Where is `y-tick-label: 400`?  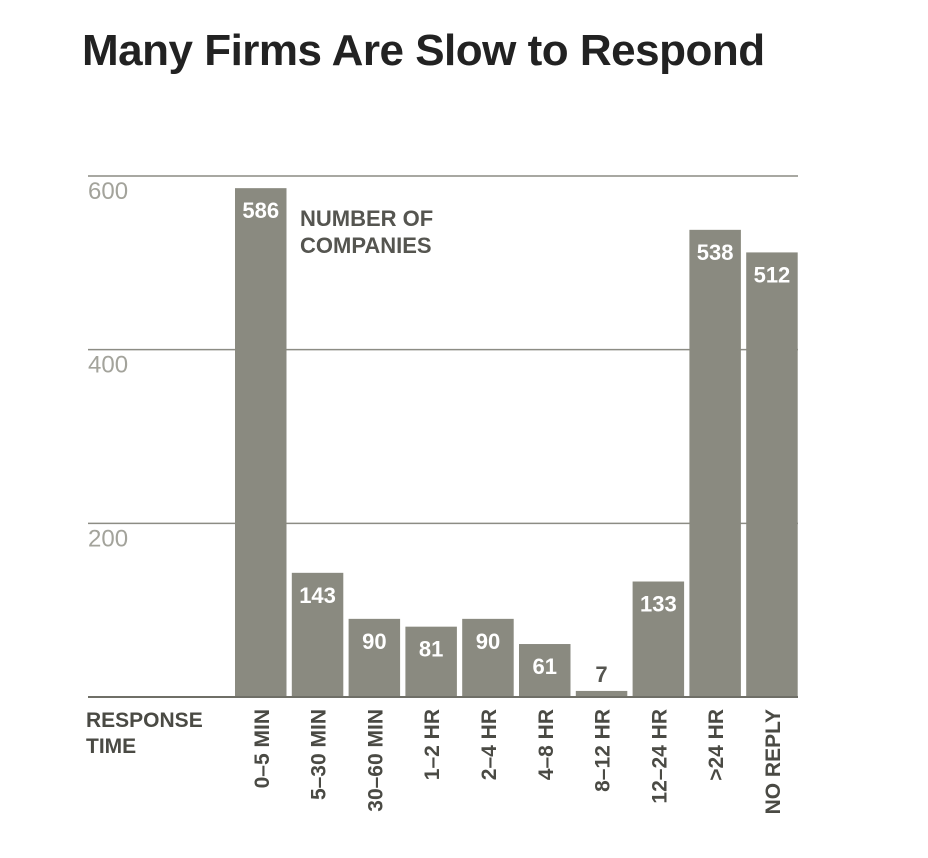
y-tick-label: 400 is located at coordinates (108, 365).